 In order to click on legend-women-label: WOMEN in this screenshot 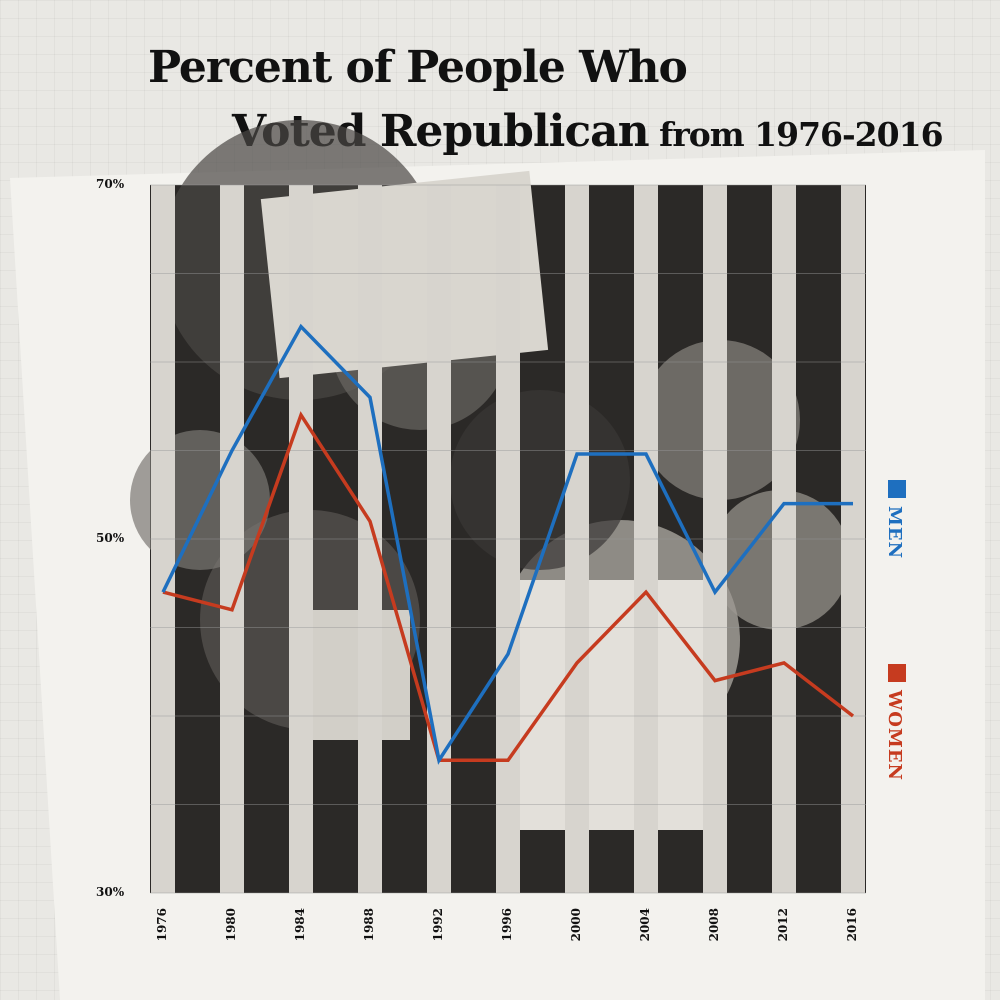, I will do `click(894, 735)`.